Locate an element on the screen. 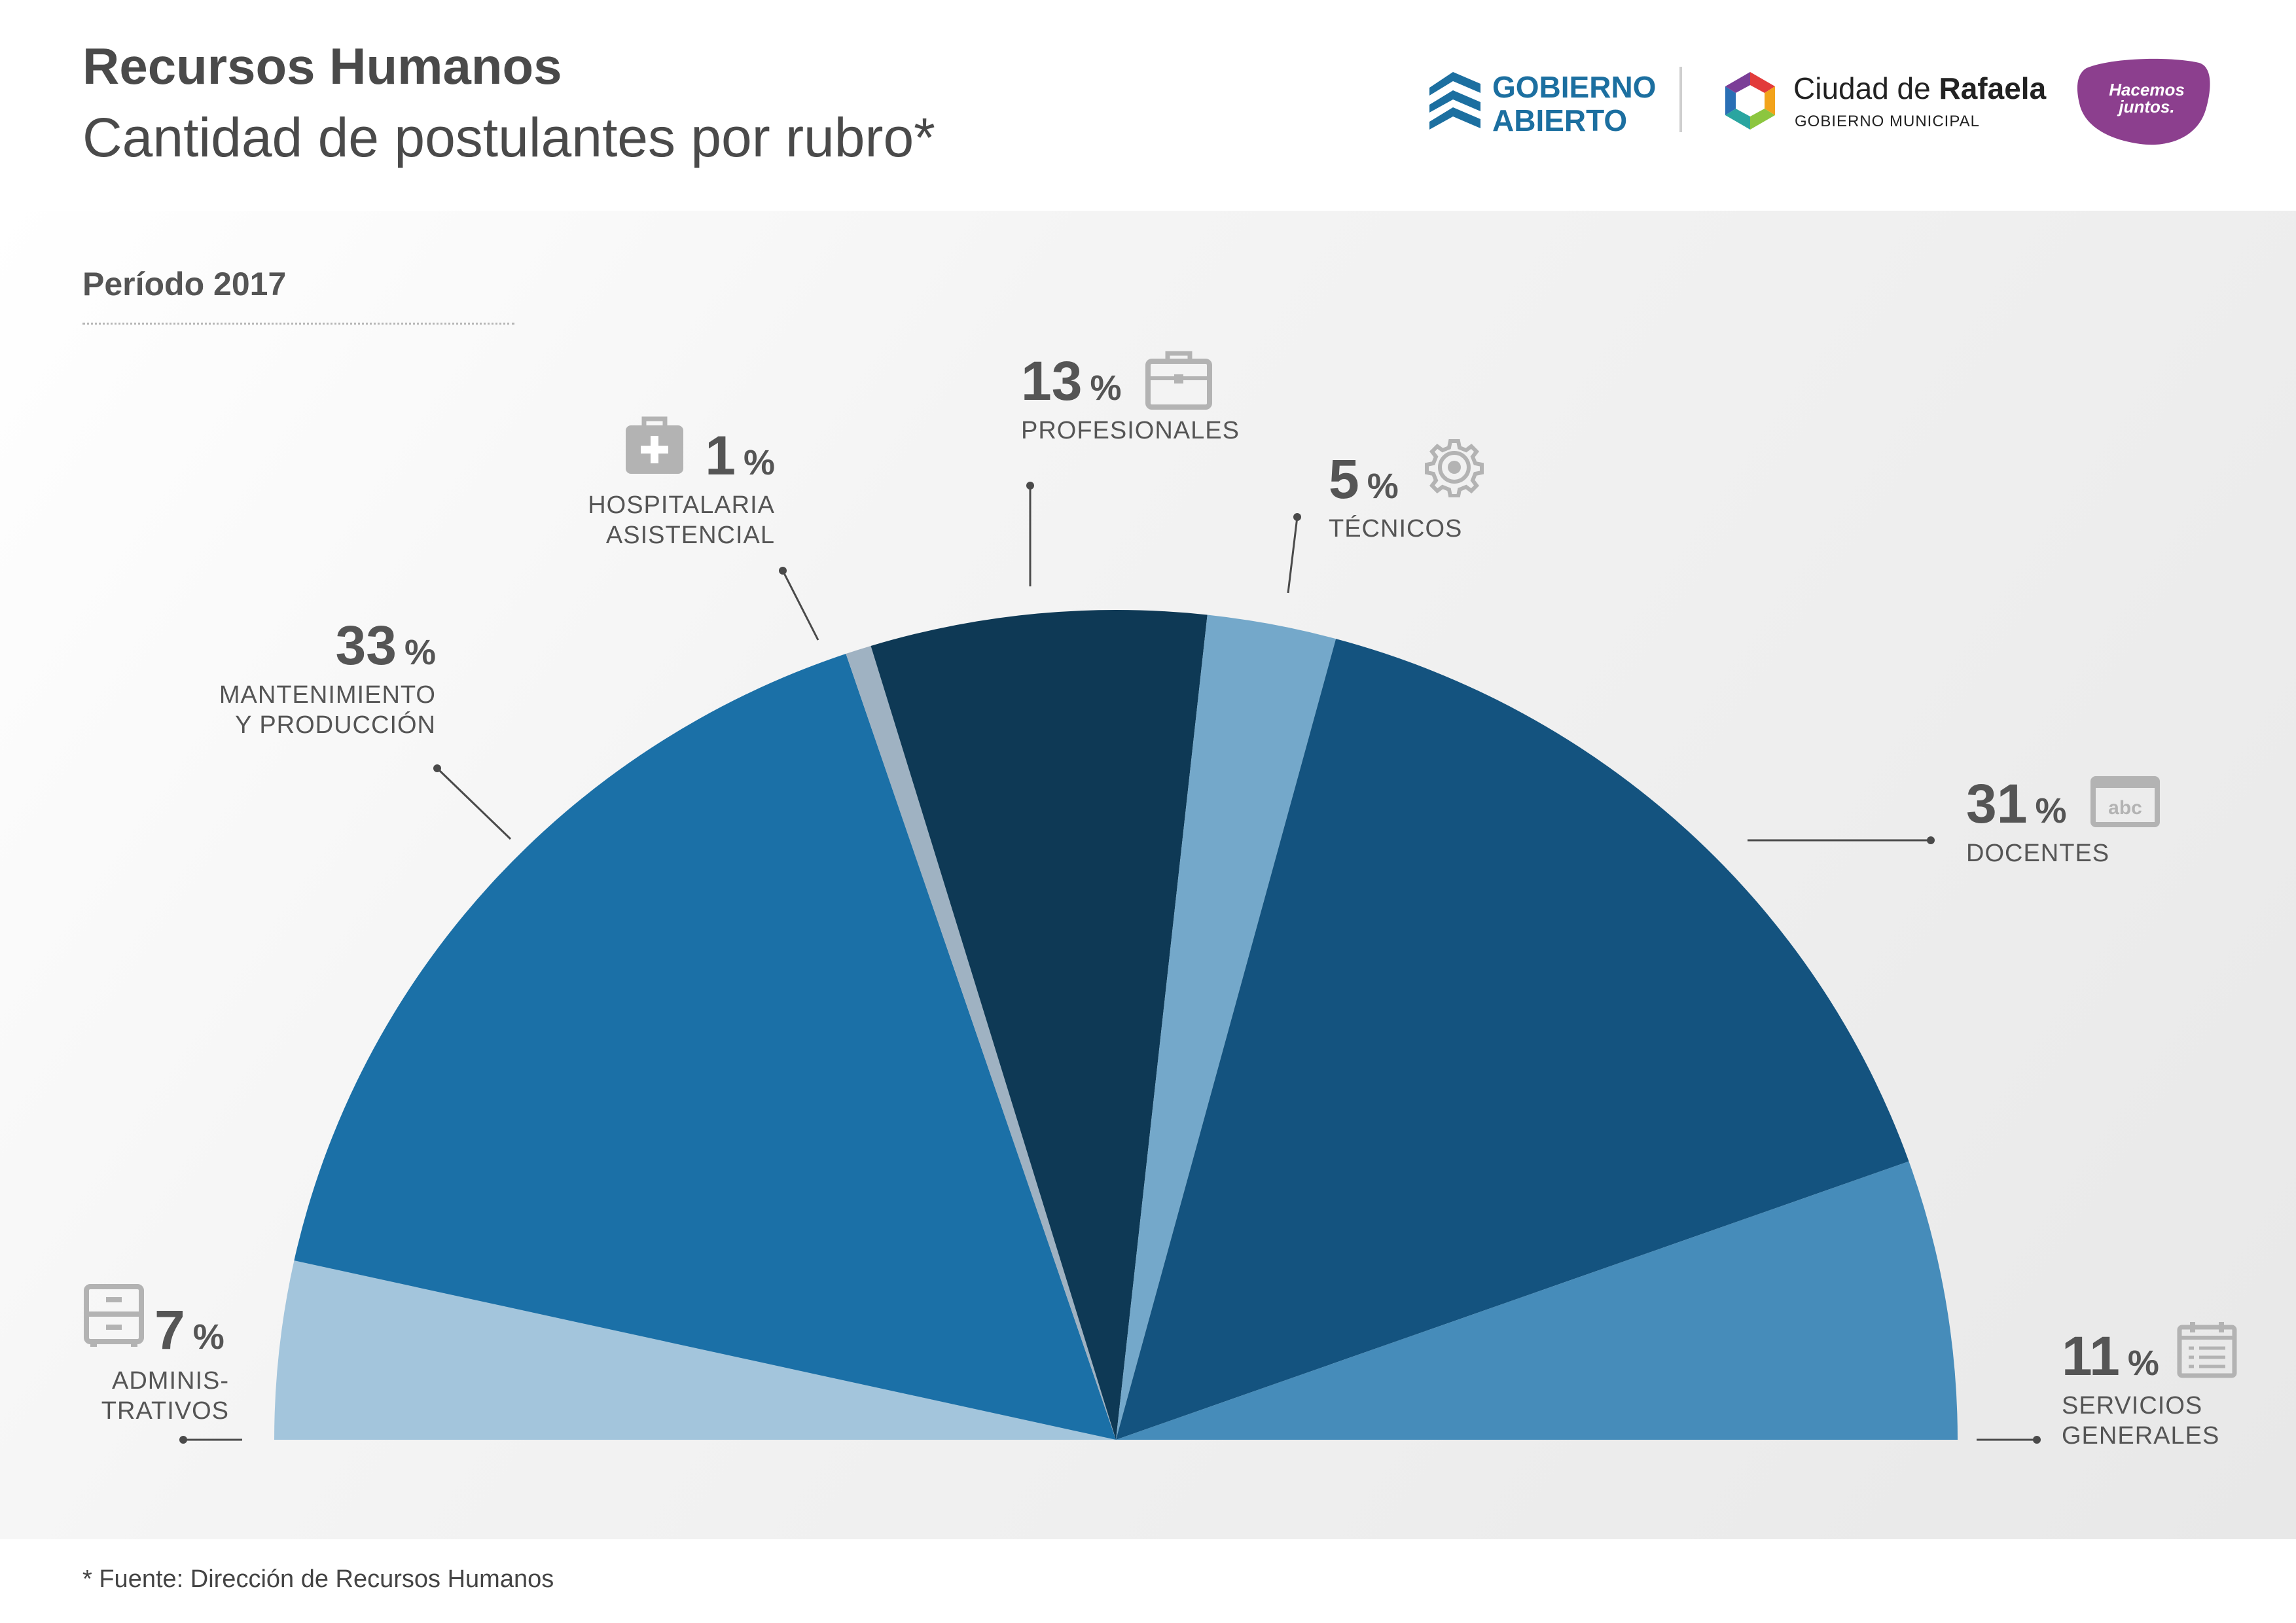 The width and height of the screenshot is (2296, 1623). page-subtitle: Cantidad de postulantes por rubro* is located at coordinates (508, 137).